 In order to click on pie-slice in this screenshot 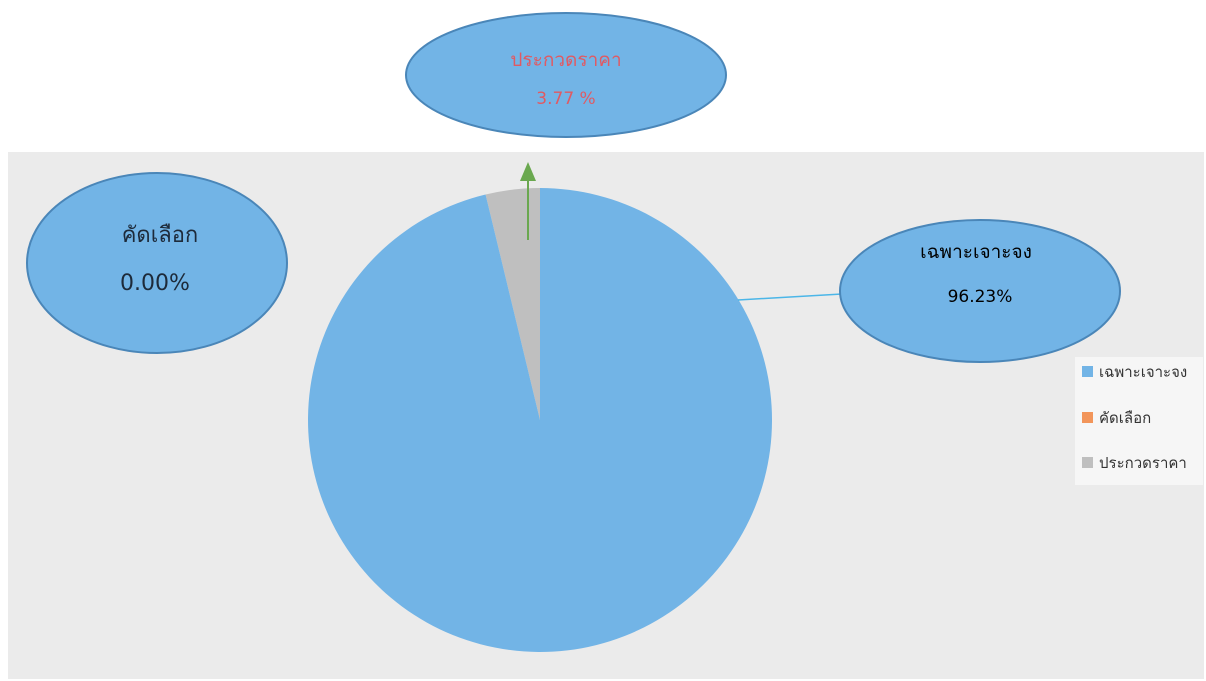, I will do `click(512, 304)`.